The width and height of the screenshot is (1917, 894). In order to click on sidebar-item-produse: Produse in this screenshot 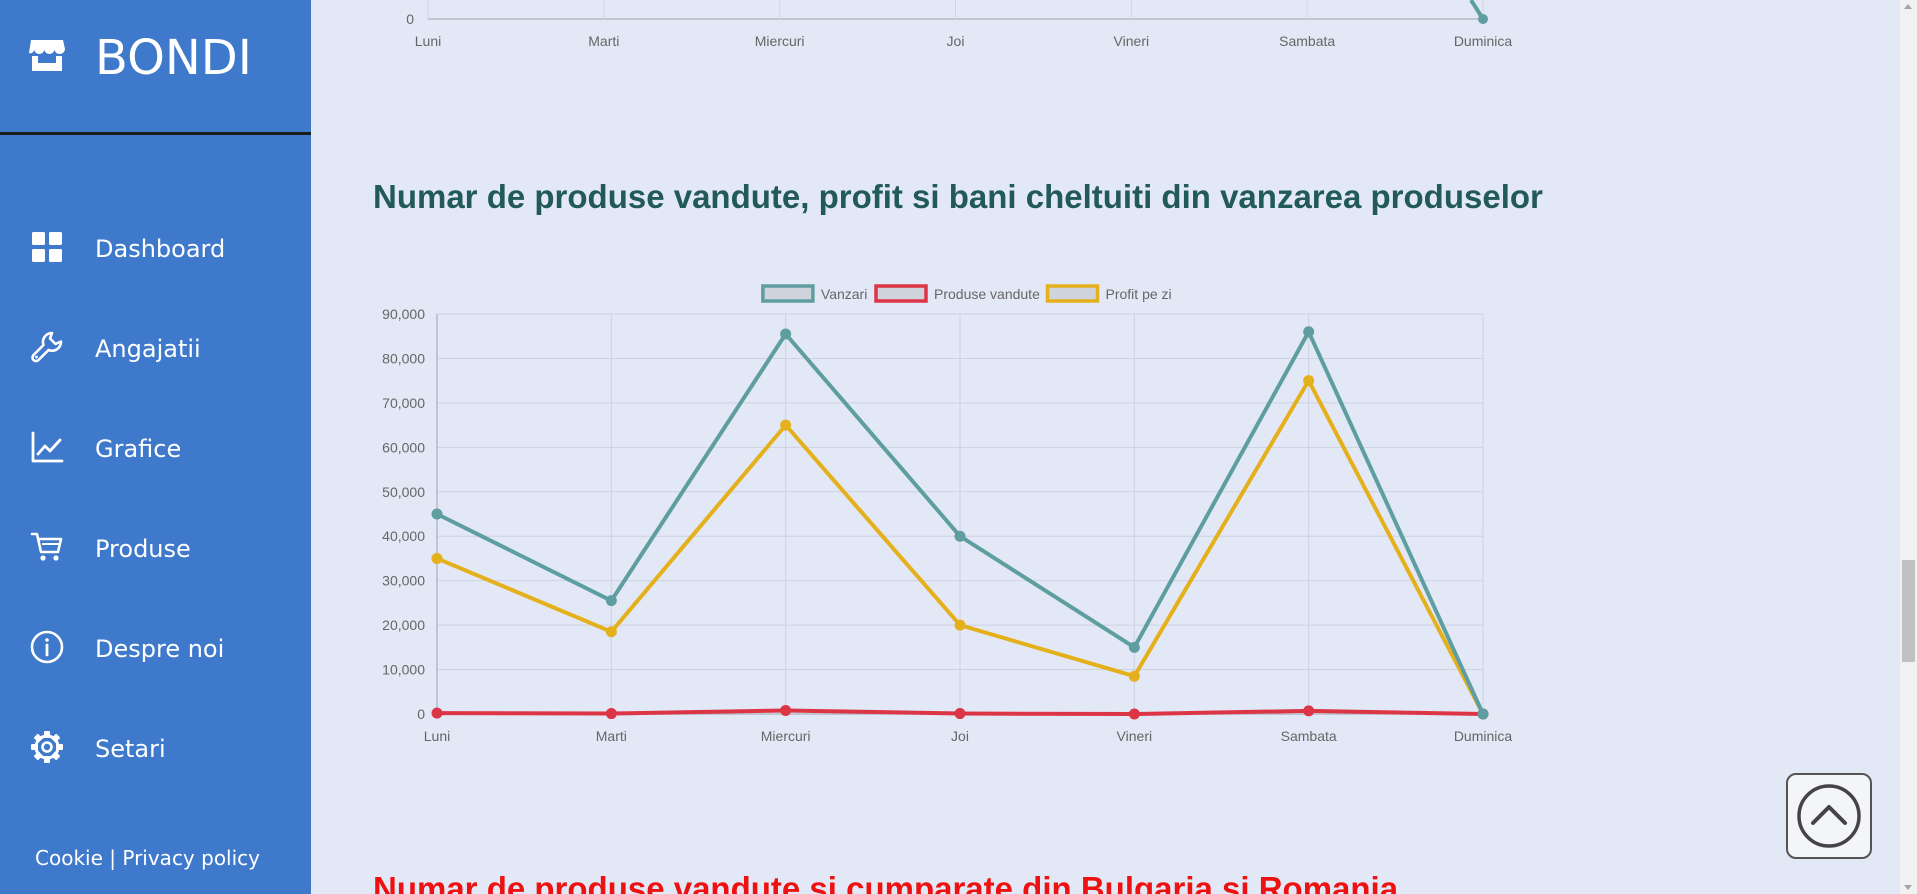, I will do `click(155, 548)`.